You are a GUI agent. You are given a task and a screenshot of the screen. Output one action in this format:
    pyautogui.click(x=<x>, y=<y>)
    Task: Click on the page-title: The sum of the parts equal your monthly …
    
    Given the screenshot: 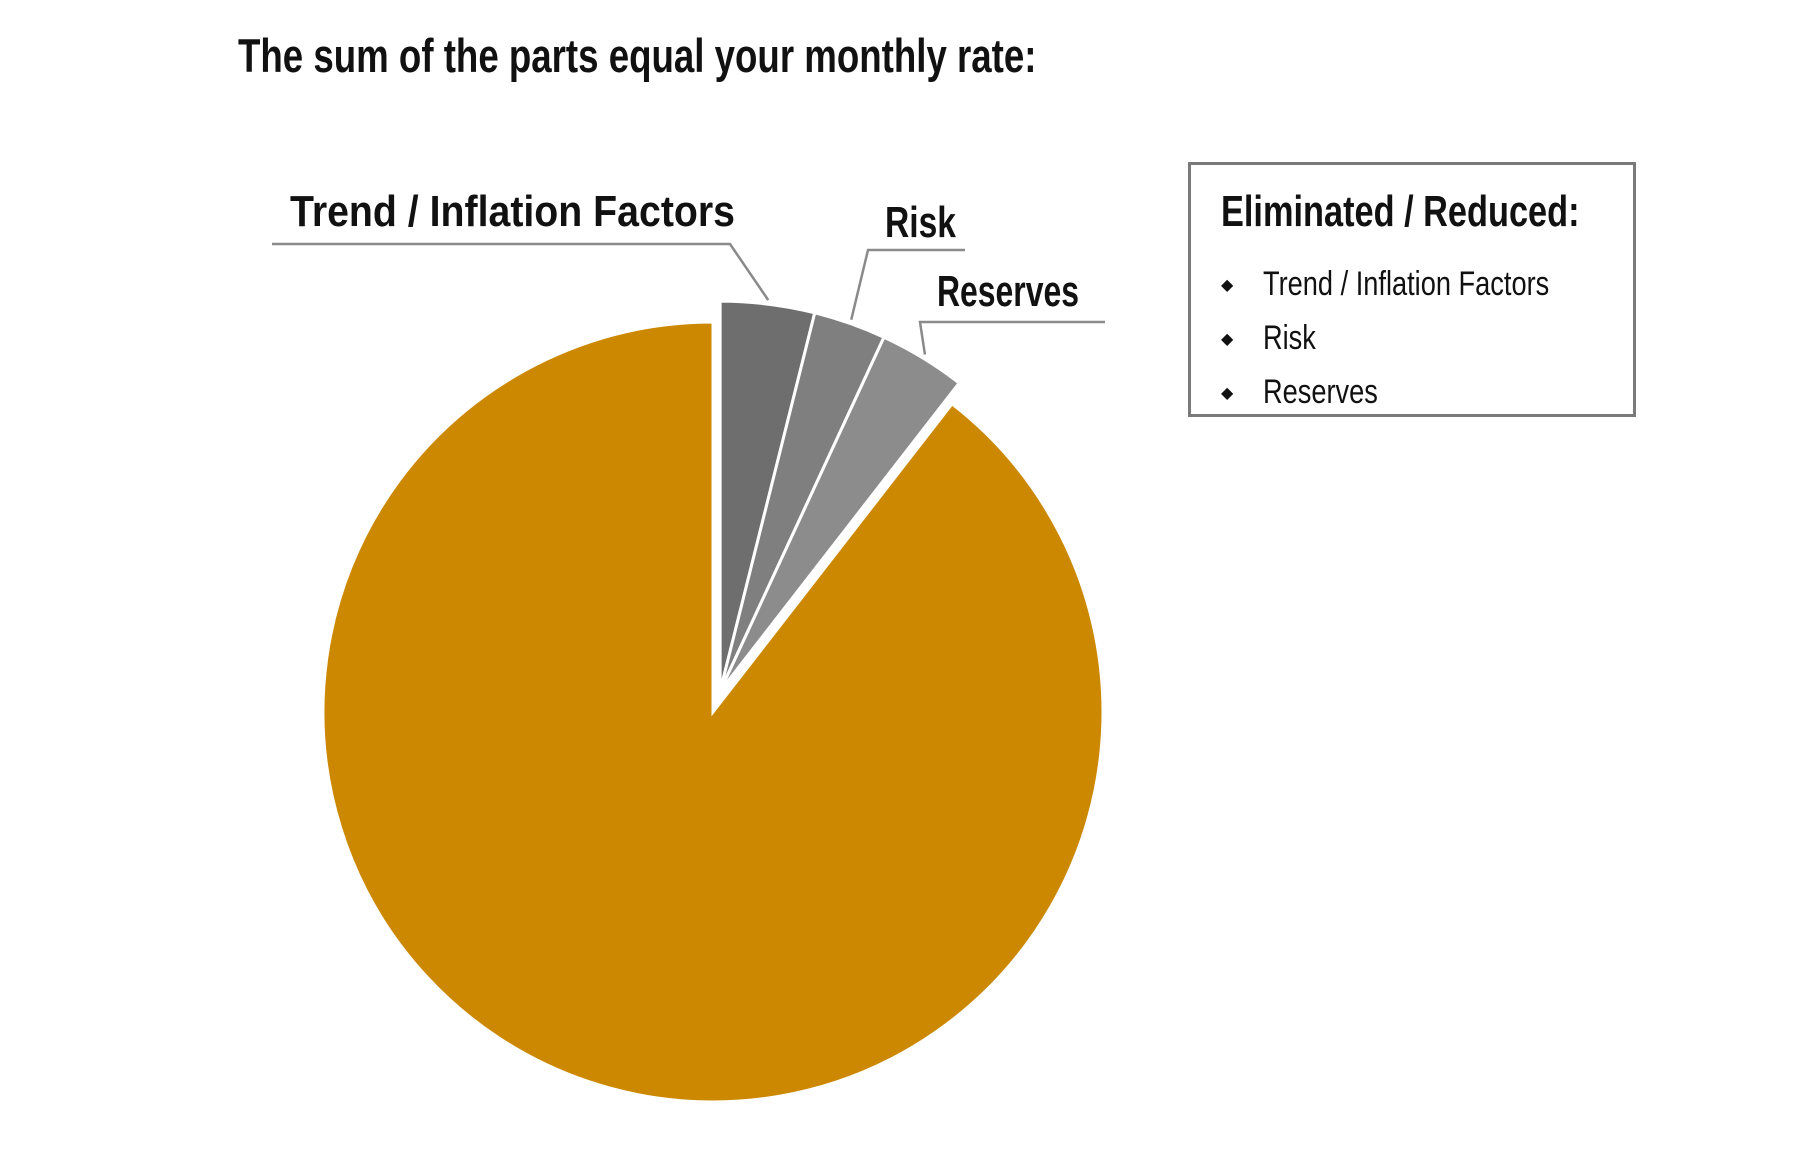 What is the action you would take?
    pyautogui.click(x=637, y=55)
    